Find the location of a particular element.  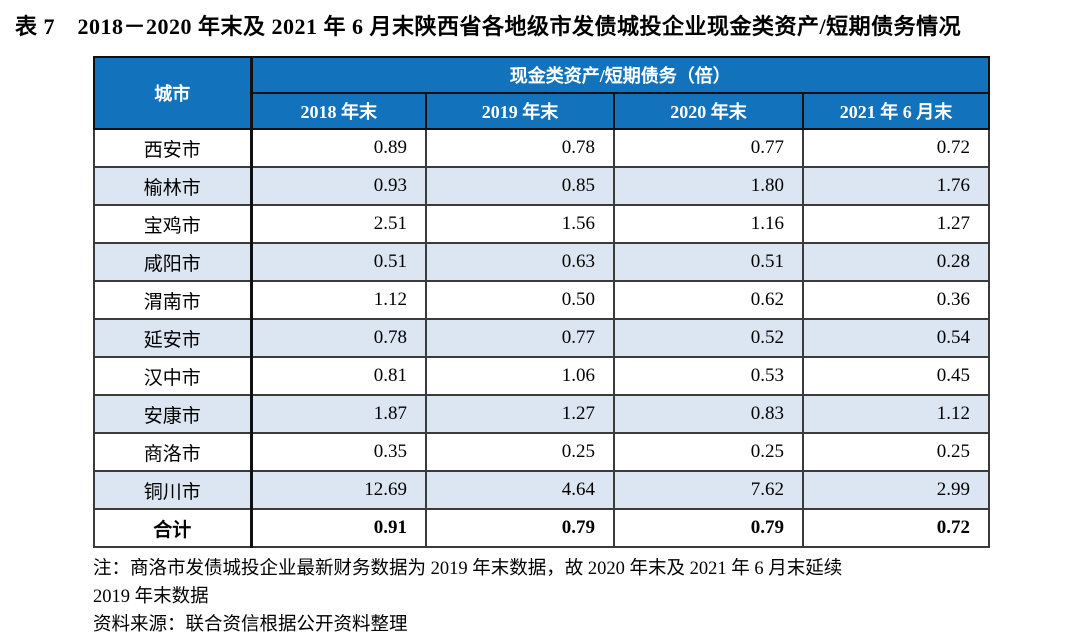

value-cell: 1.56 is located at coordinates (520, 224).